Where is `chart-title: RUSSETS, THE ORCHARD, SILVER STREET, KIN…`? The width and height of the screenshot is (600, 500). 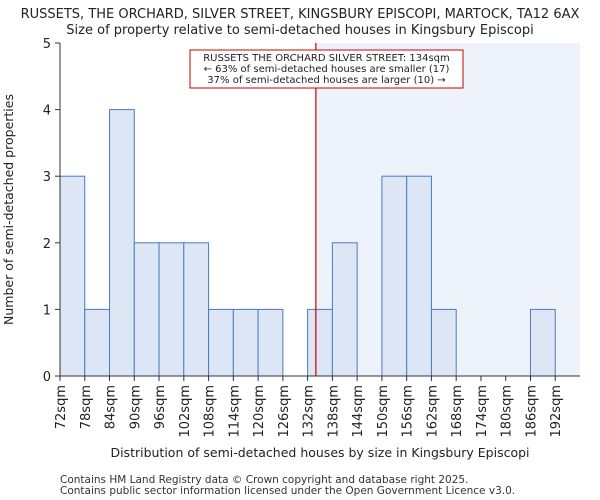 chart-title: RUSSETS, THE ORCHARD, SILVER STREET, KIN… is located at coordinates (300, 14).